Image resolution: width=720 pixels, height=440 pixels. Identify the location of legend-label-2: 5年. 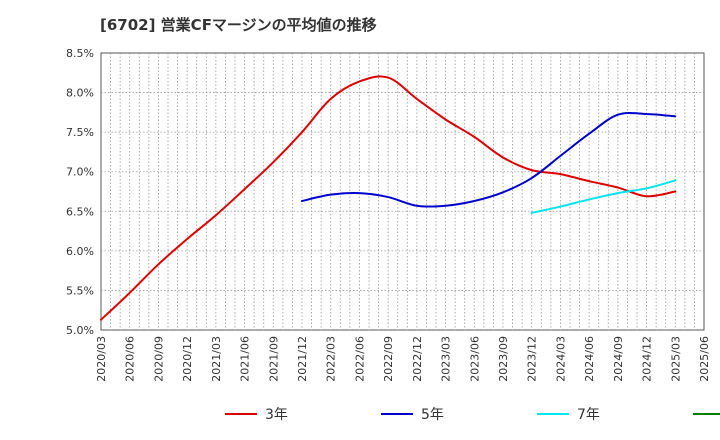
(432, 415).